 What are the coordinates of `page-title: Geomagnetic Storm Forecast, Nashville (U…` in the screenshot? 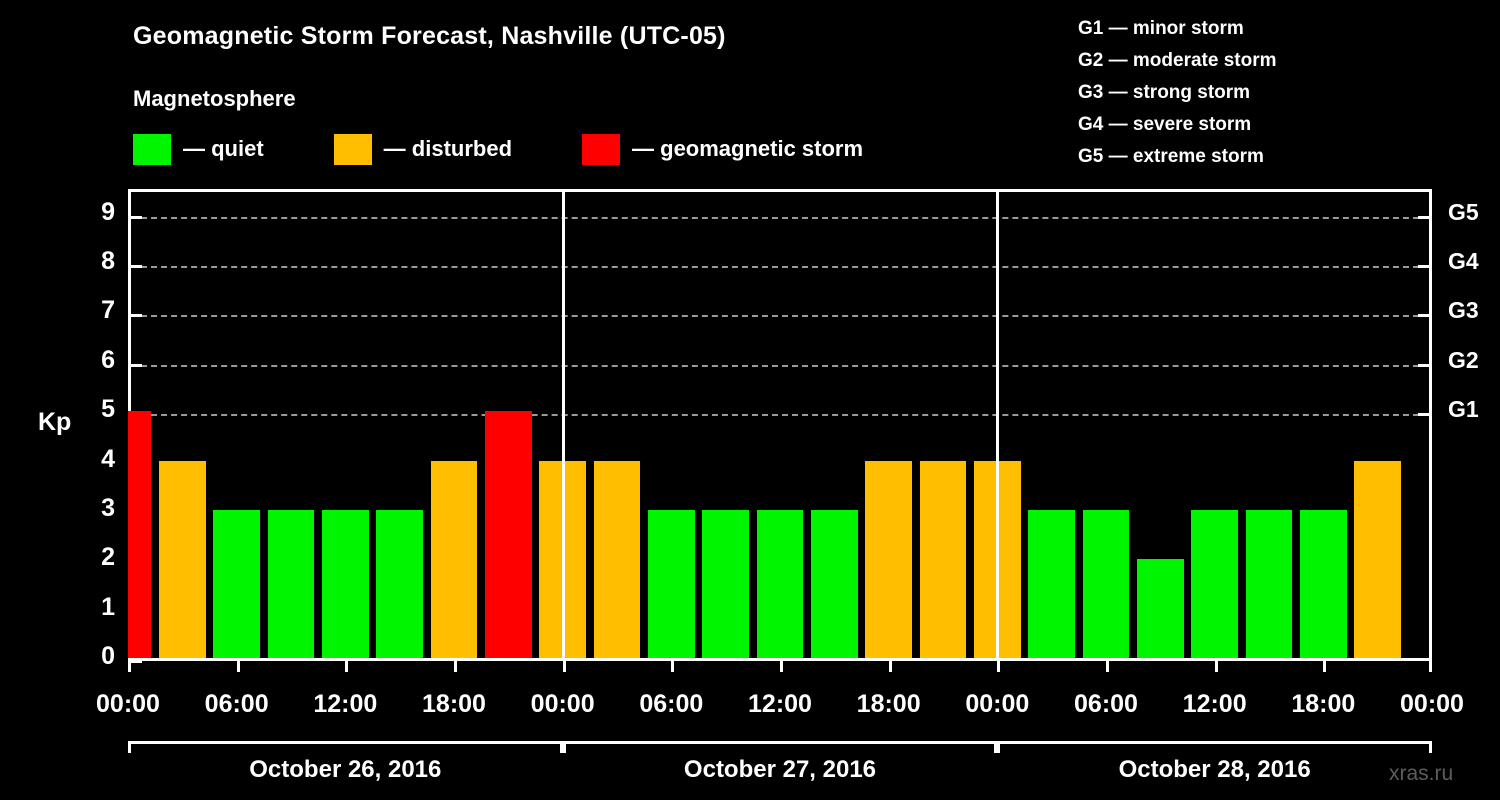 It's located at (429, 36).